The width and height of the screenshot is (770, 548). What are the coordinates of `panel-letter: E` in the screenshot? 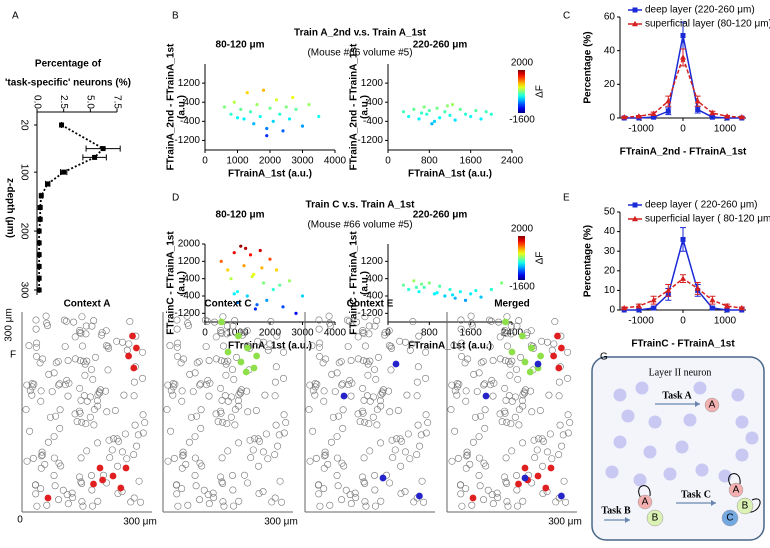 It's located at (566, 198).